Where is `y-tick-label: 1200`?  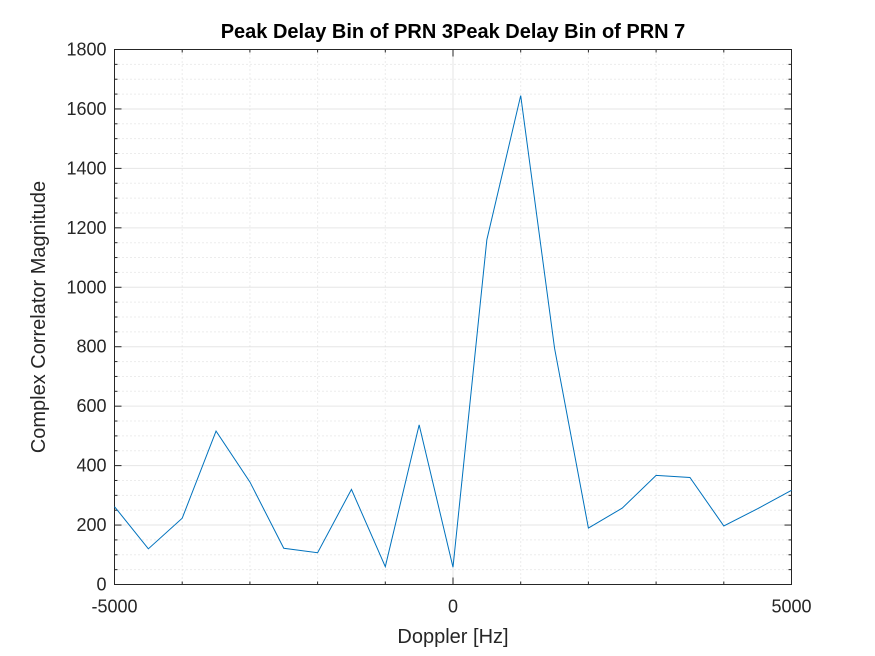
y-tick-label: 1200 is located at coordinates (86, 228).